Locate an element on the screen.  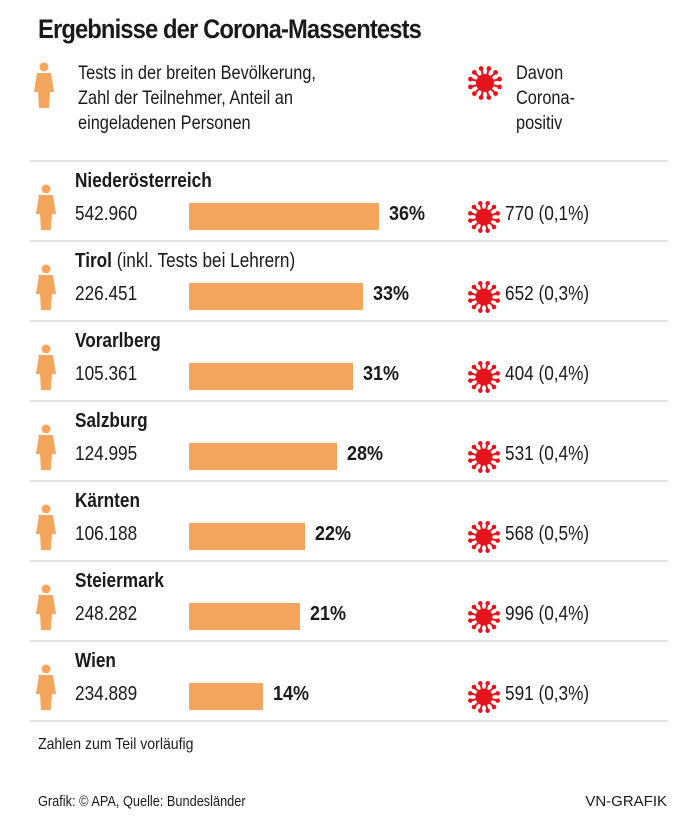
state-name-bold: Steiermark is located at coordinates (119, 581).